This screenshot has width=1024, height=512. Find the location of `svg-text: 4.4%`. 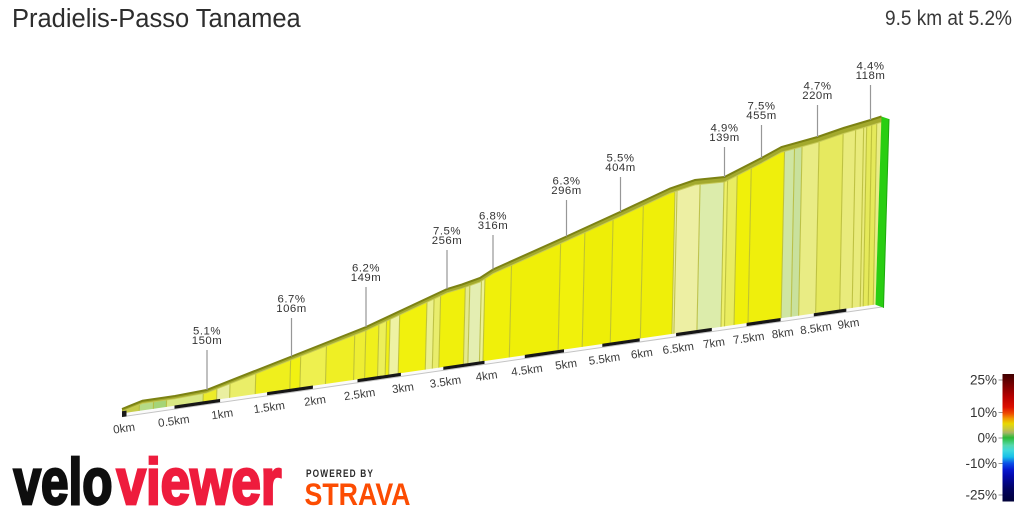

svg-text: 4.4% is located at coordinates (871, 66).